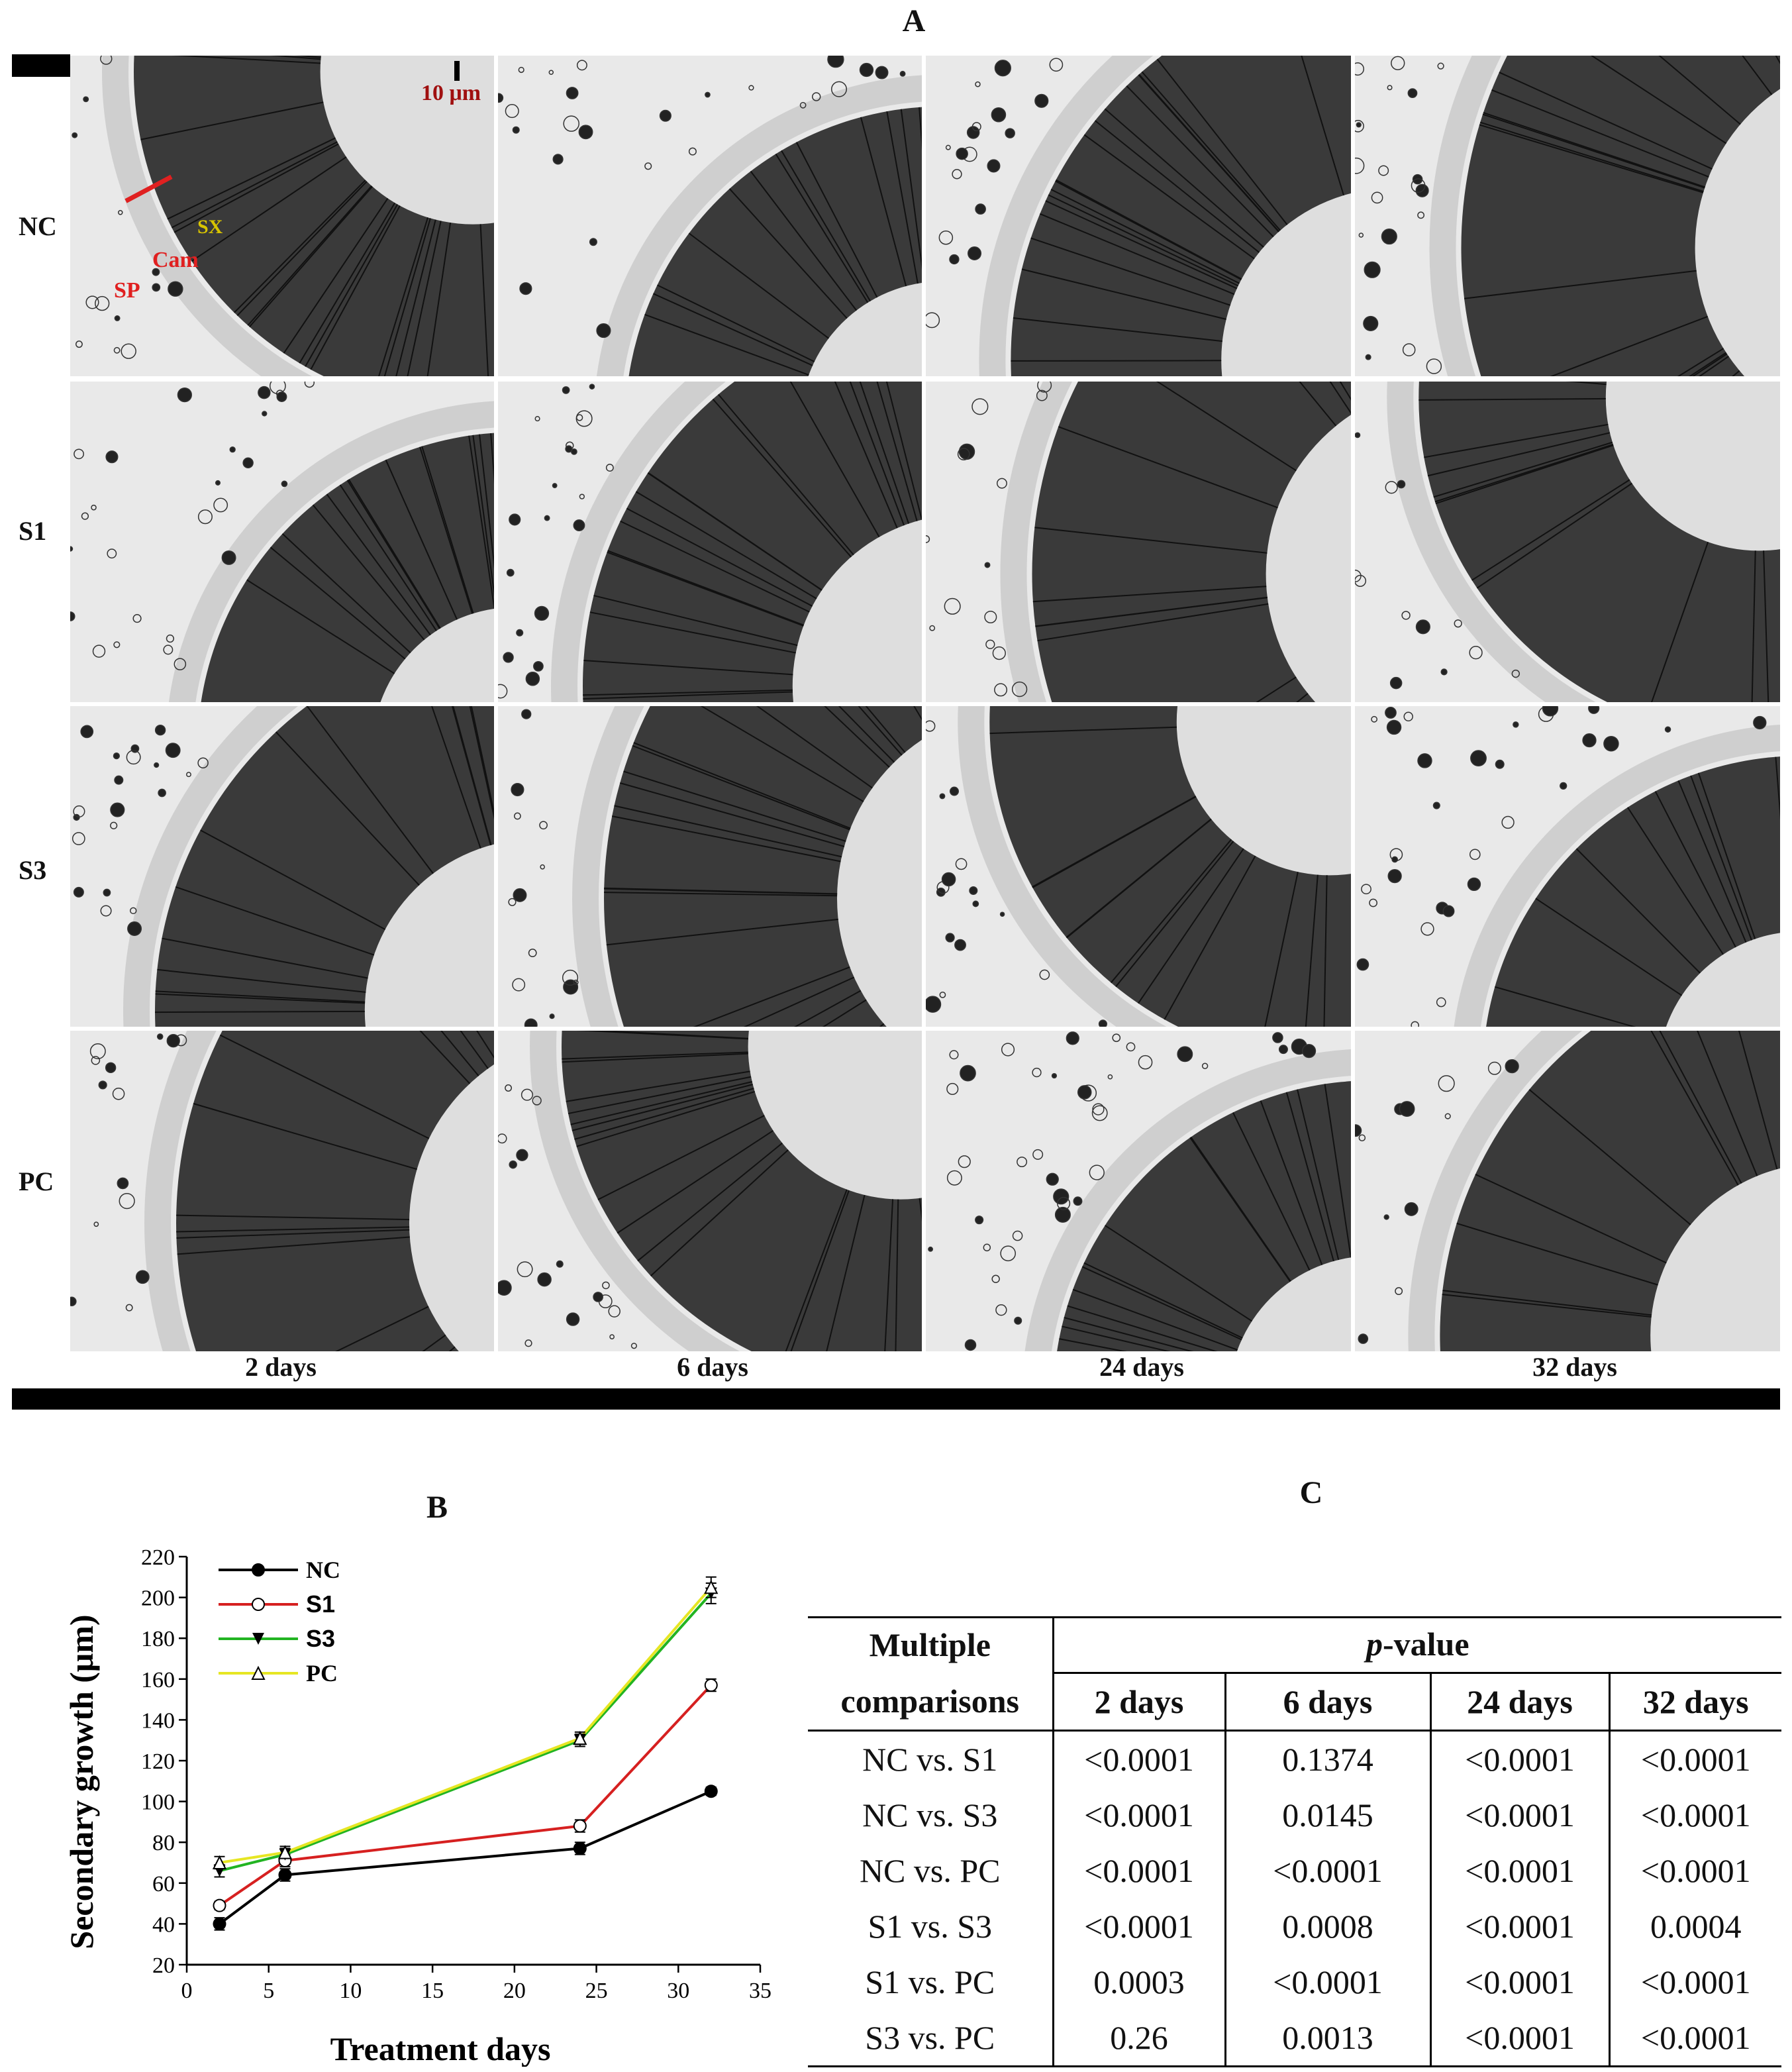 The height and width of the screenshot is (2072, 1792). I want to click on row-label-s1: S1, so click(33, 531).